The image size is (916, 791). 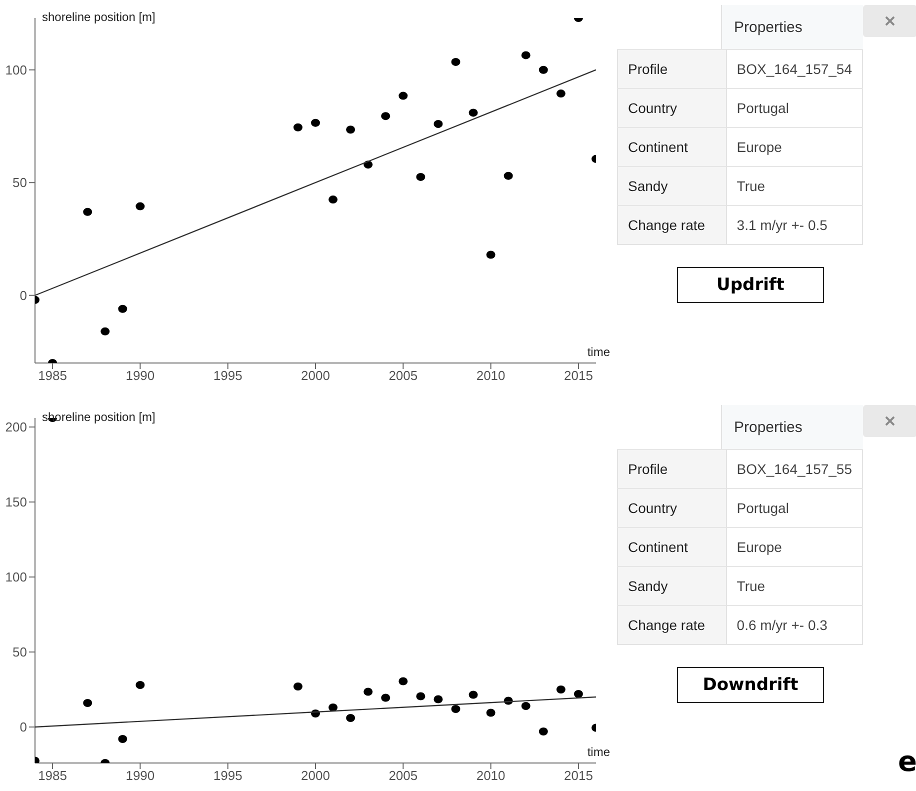 I want to click on text: 0.6 m/yr +- 0.3, so click(x=782, y=625).